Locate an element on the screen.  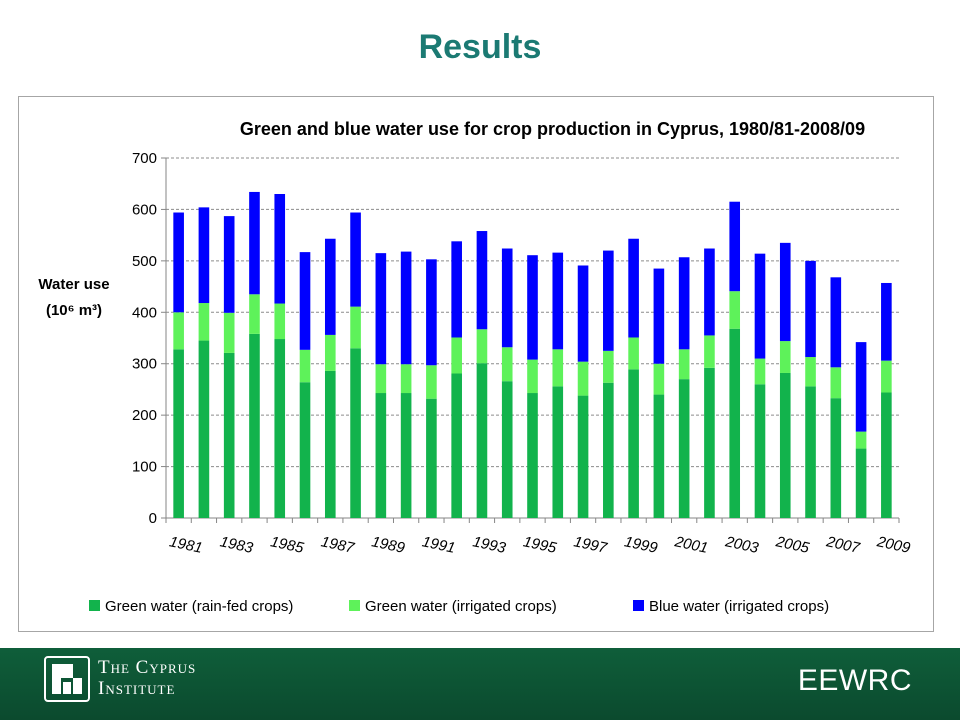
bar-blue-irrigated-2008 is located at coordinates (861, 387).